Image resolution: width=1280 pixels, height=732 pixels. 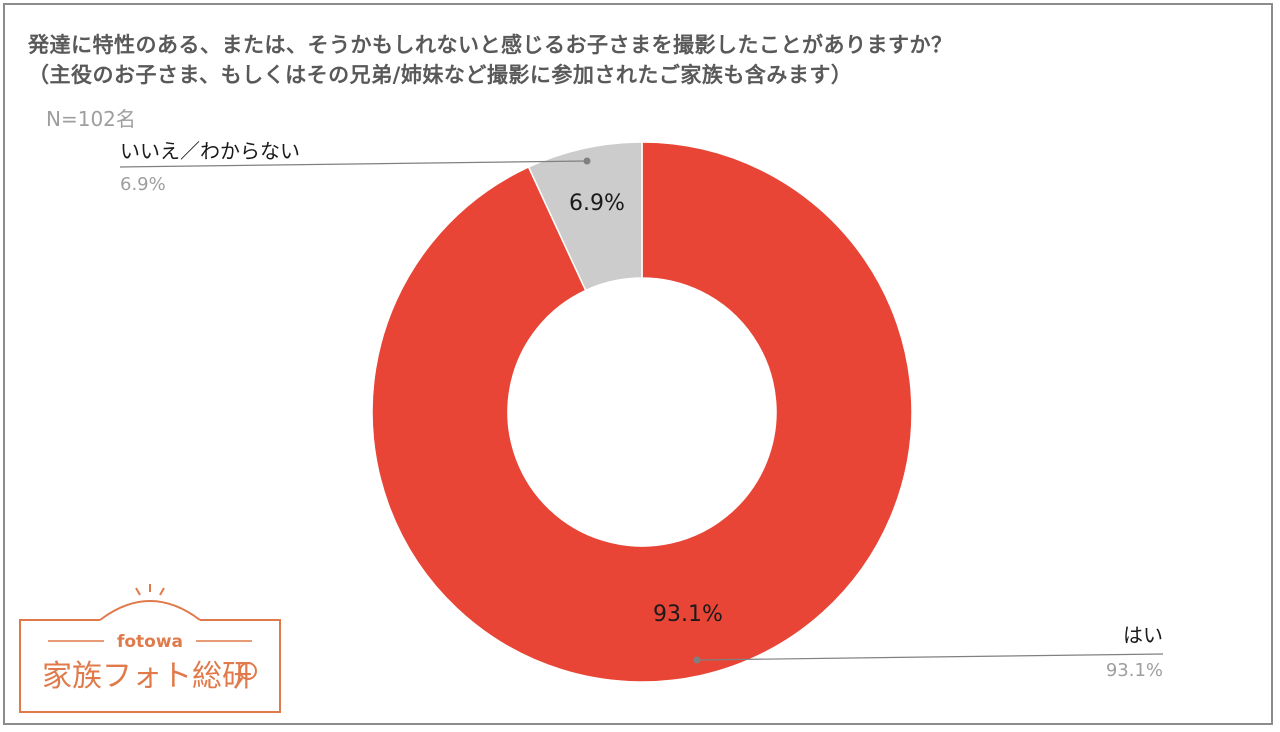 I want to click on sample-size: N=102名, so click(x=91, y=119).